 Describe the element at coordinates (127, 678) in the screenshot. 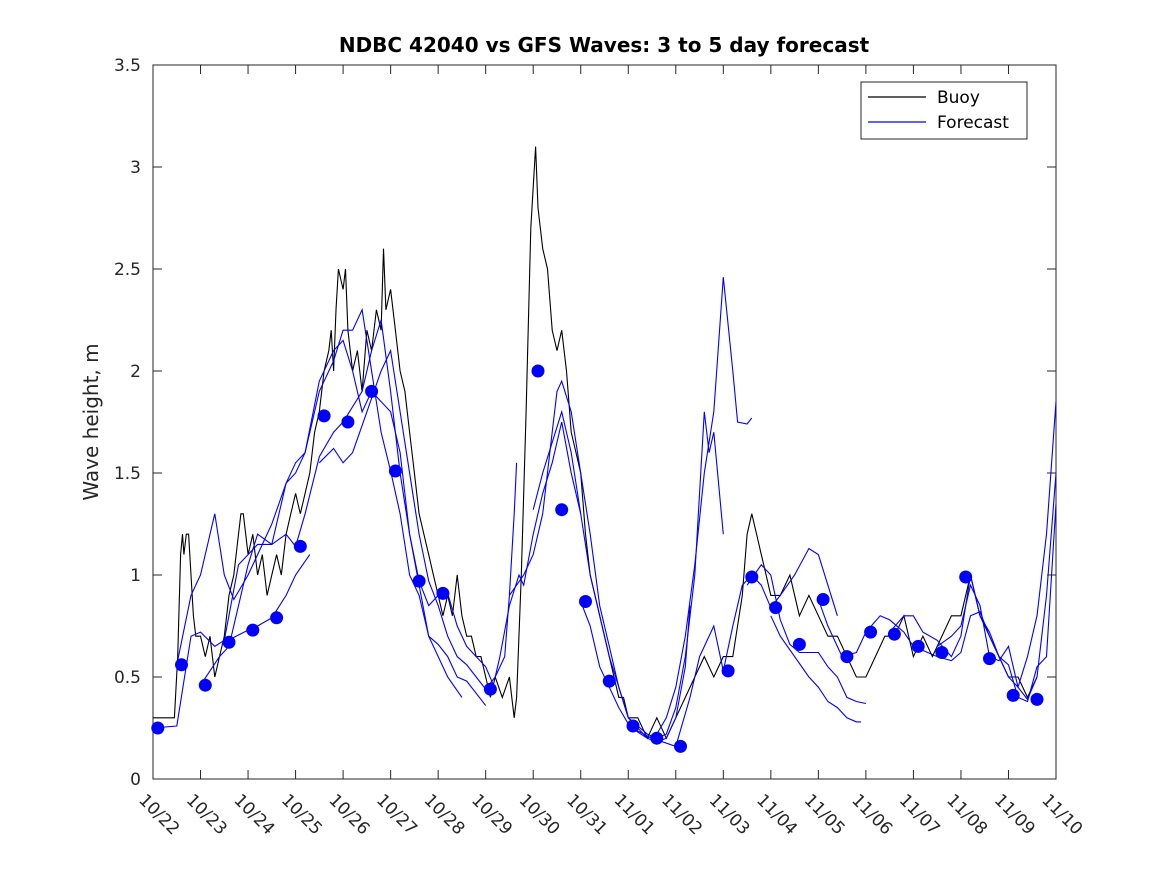

I see `y-tick-label: 0.5` at that location.